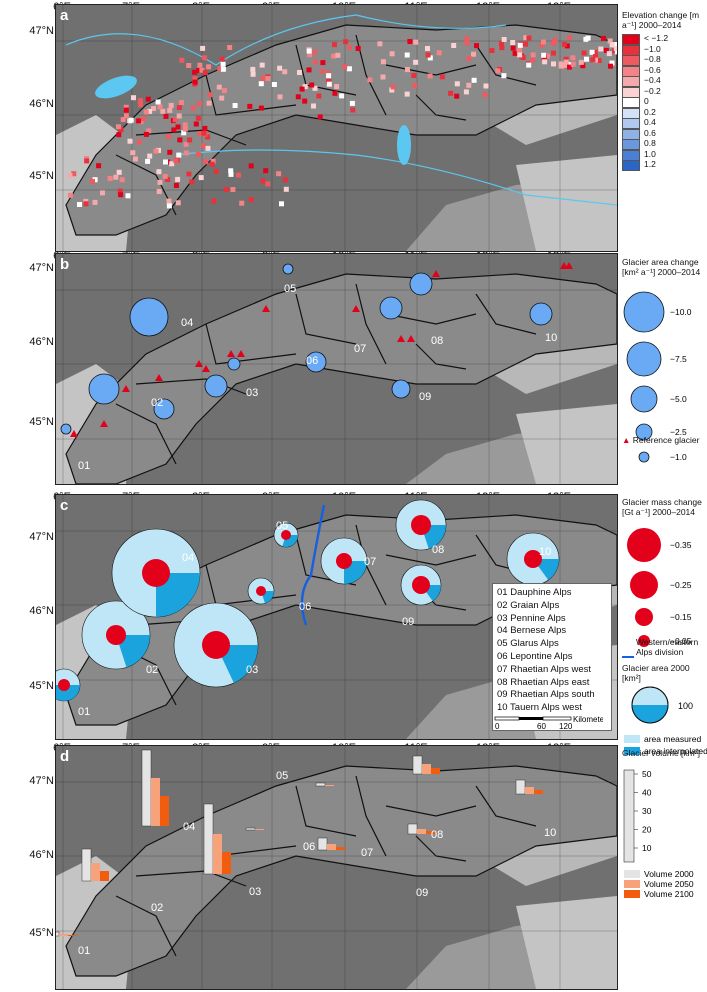  What do you see at coordinates (396, 177) in the screenshot?
I see `river` at bounding box center [396, 177].